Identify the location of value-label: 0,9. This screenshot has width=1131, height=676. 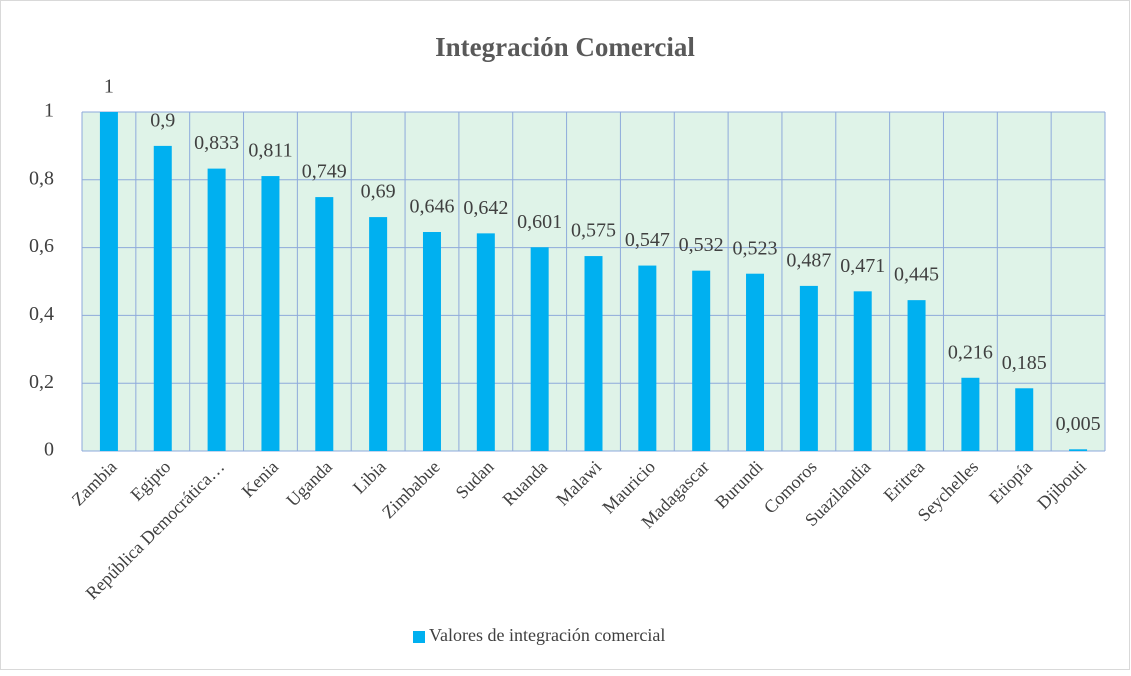
(162, 120).